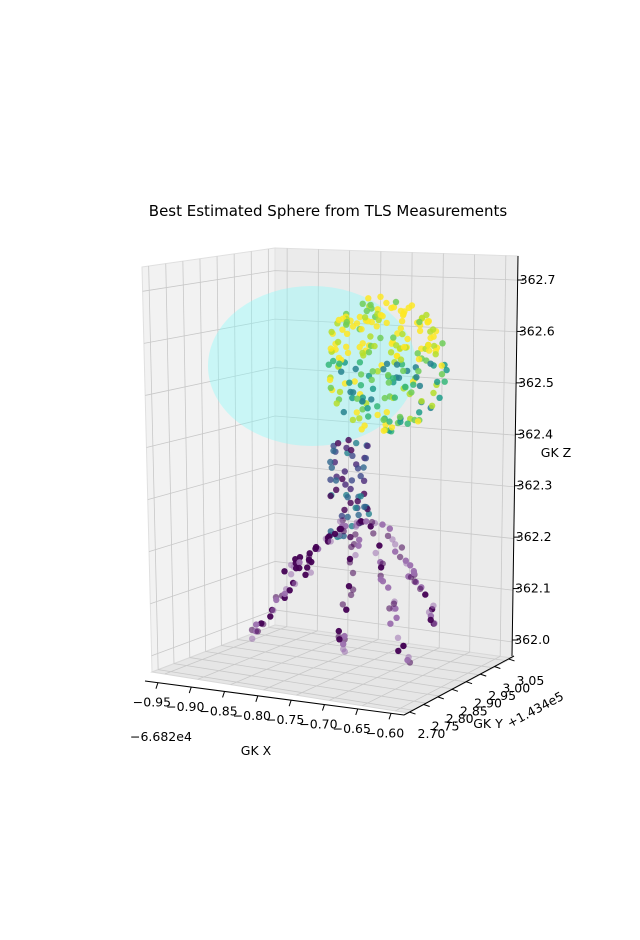 The image size is (640, 940). Describe the element at coordinates (161, 736) in the screenshot. I see `x-offset-label: −6.682e4` at that location.